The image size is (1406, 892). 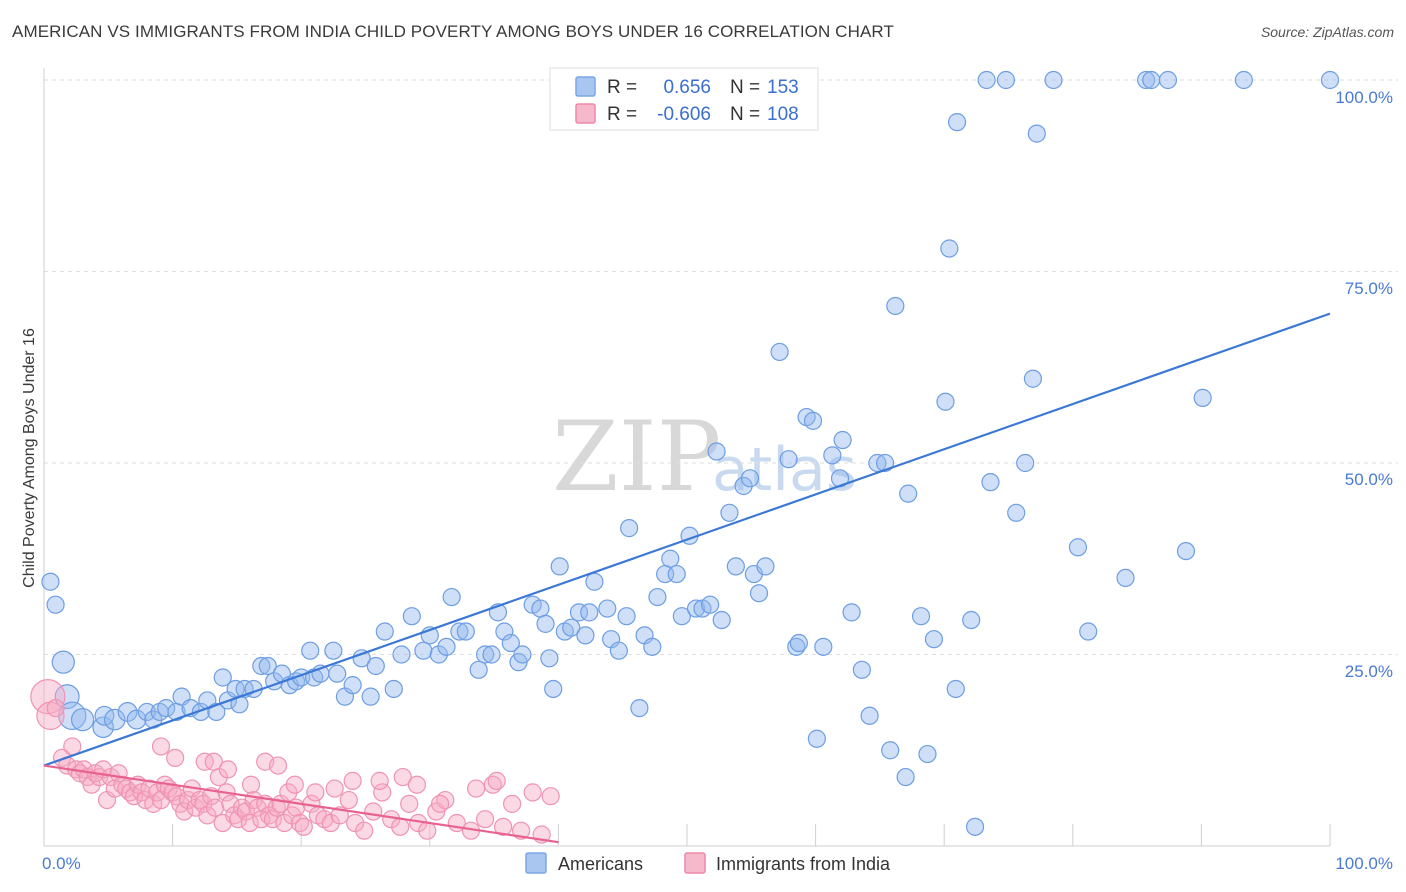 What do you see at coordinates (1364, 863) in the screenshot?
I see `x-tick-label-100: 100.0%` at bounding box center [1364, 863].